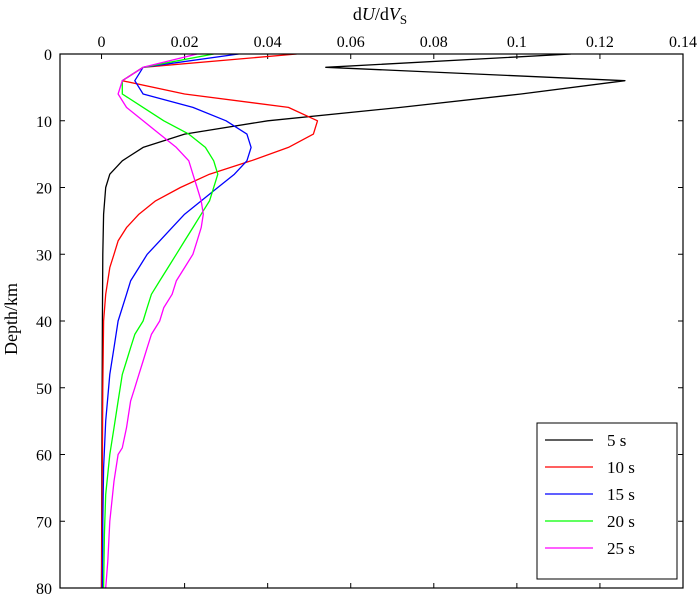 The width and height of the screenshot is (700, 601). Describe the element at coordinates (621, 548) in the screenshot. I see `legend-label: 25 s` at that location.